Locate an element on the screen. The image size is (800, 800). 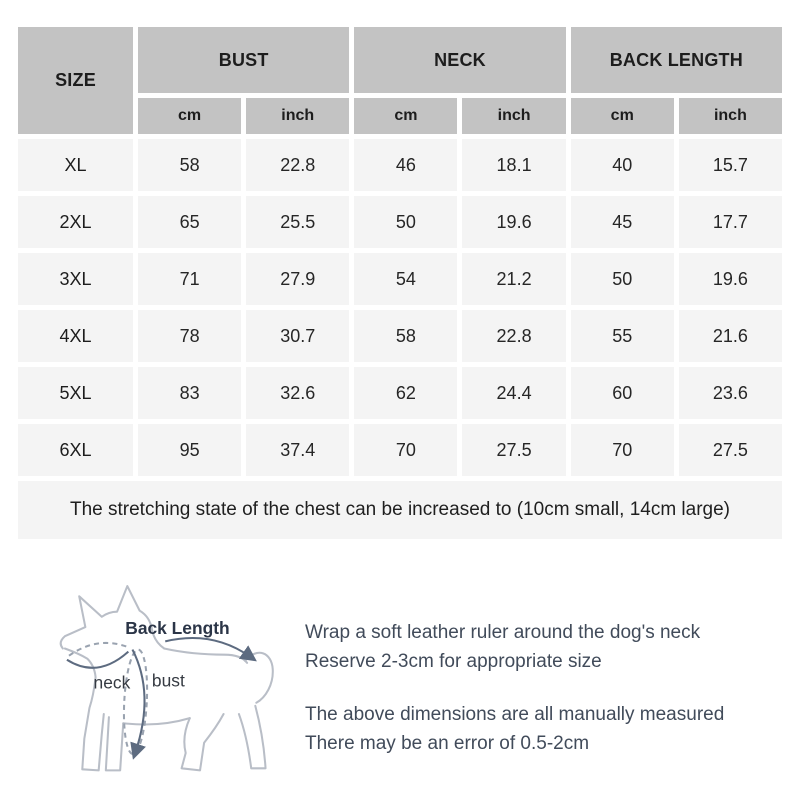
value-cell: 21.6 is located at coordinates (730, 336).